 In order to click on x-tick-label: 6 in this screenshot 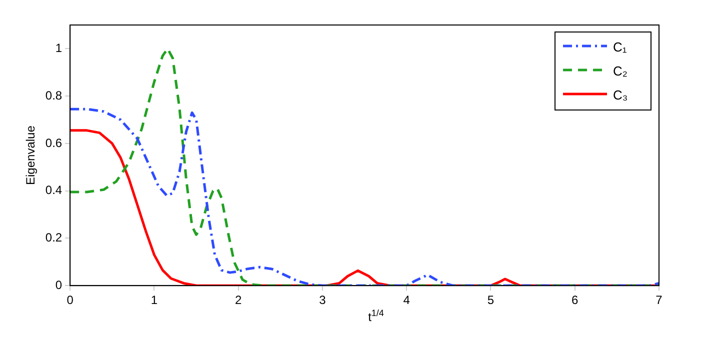, I will do `click(575, 300)`.